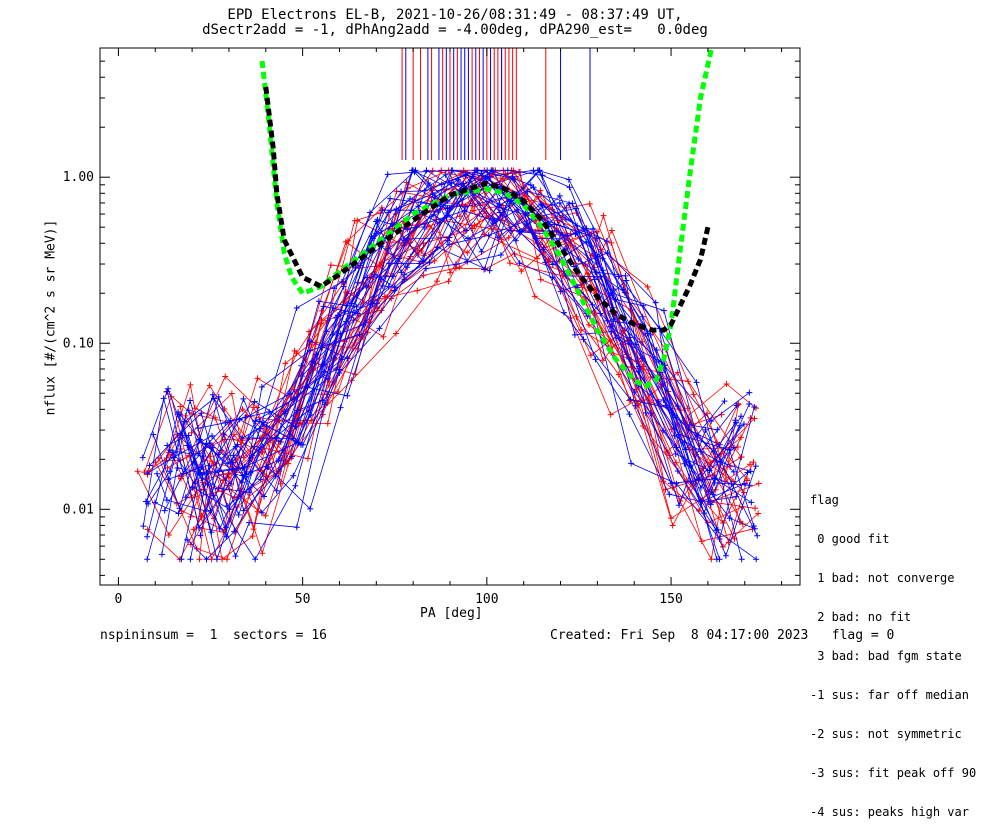  What do you see at coordinates (861, 617) in the screenshot?
I see `legend-item: 2 bad: no fit` at bounding box center [861, 617].